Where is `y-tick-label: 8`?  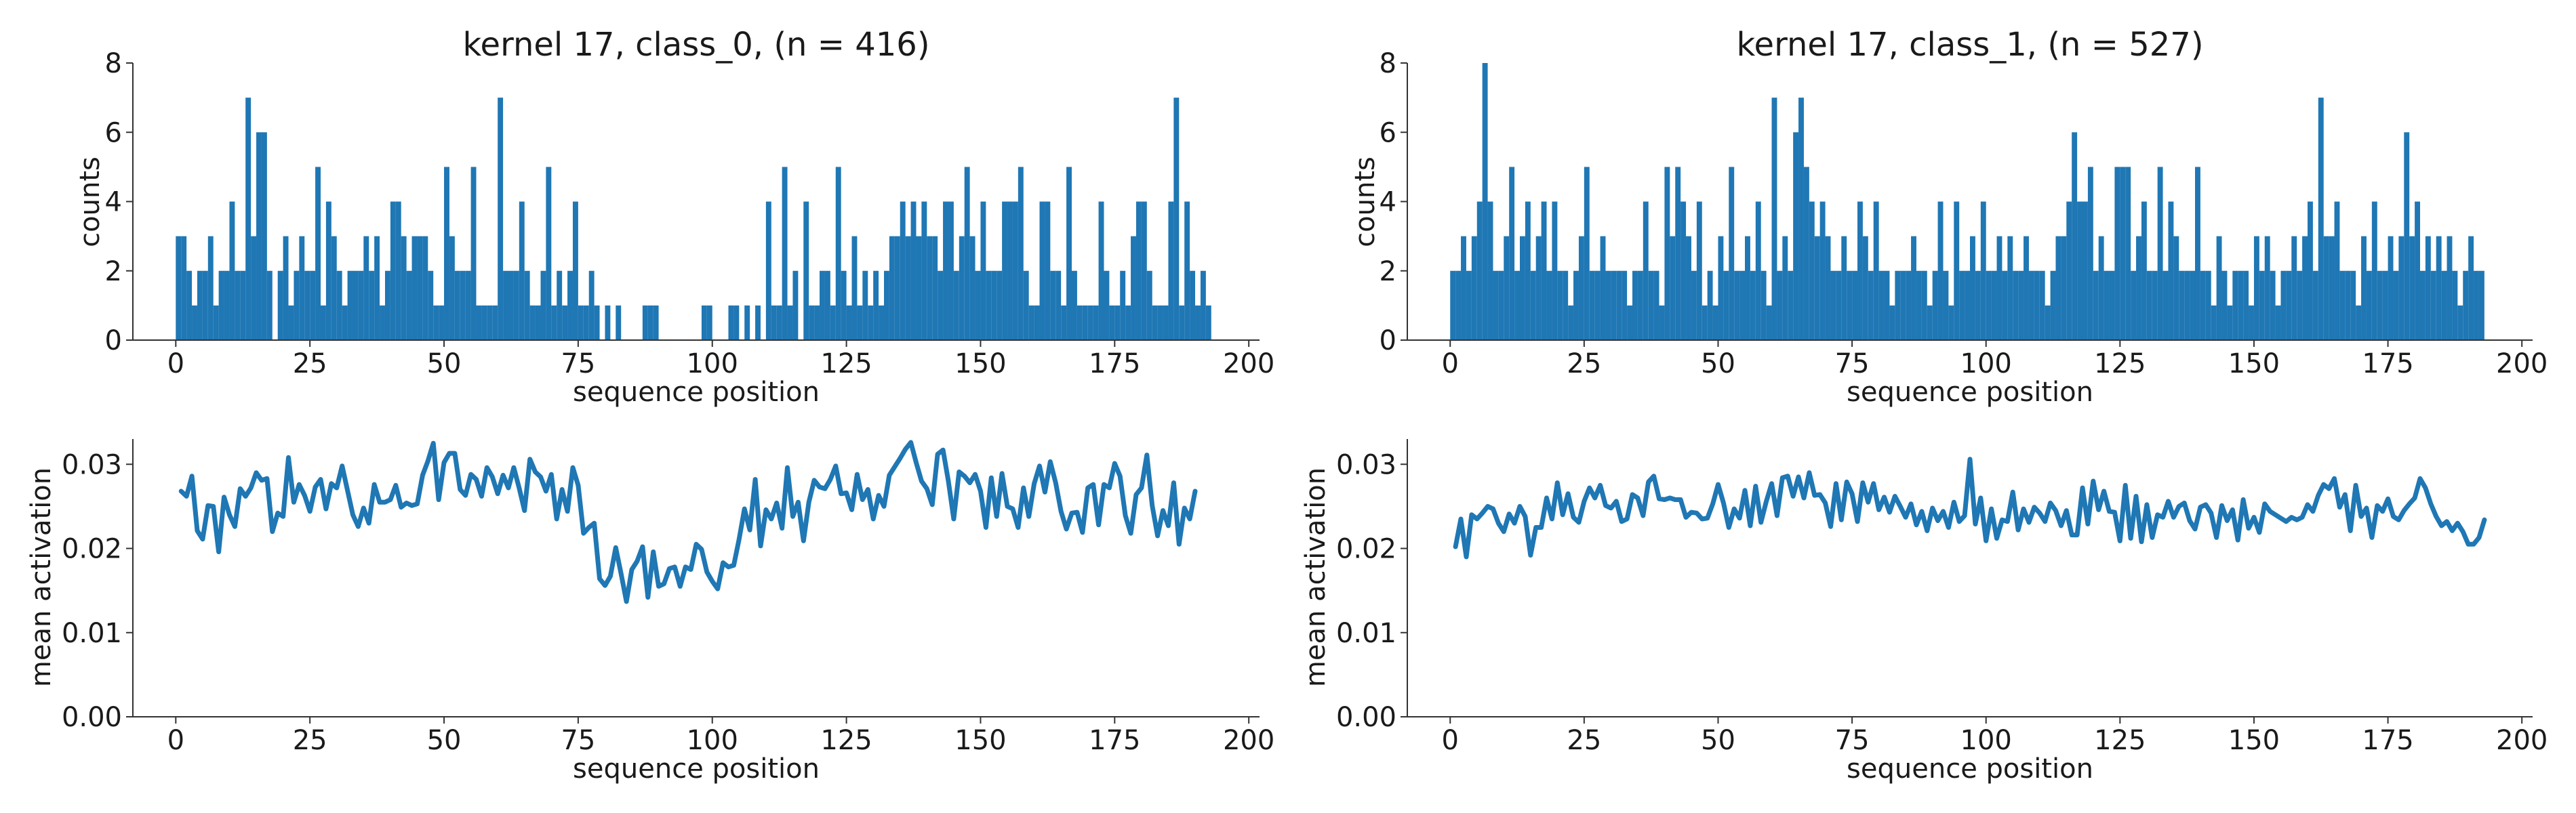
y-tick-label: 8 is located at coordinates (1388, 63).